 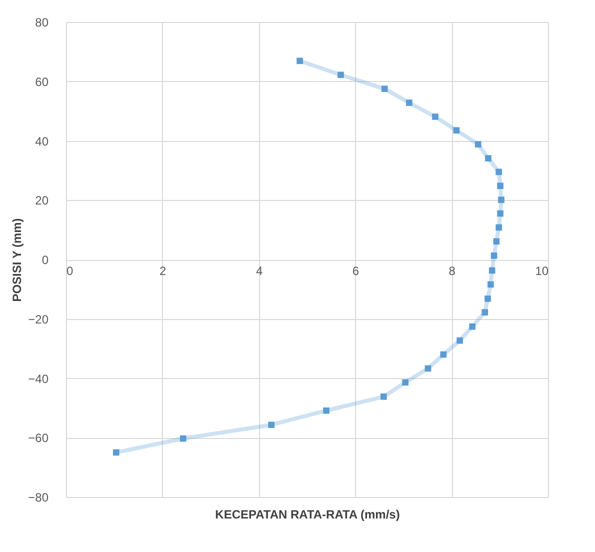 What do you see at coordinates (42, 81) in the screenshot?
I see `y-tick-label: 60` at bounding box center [42, 81].